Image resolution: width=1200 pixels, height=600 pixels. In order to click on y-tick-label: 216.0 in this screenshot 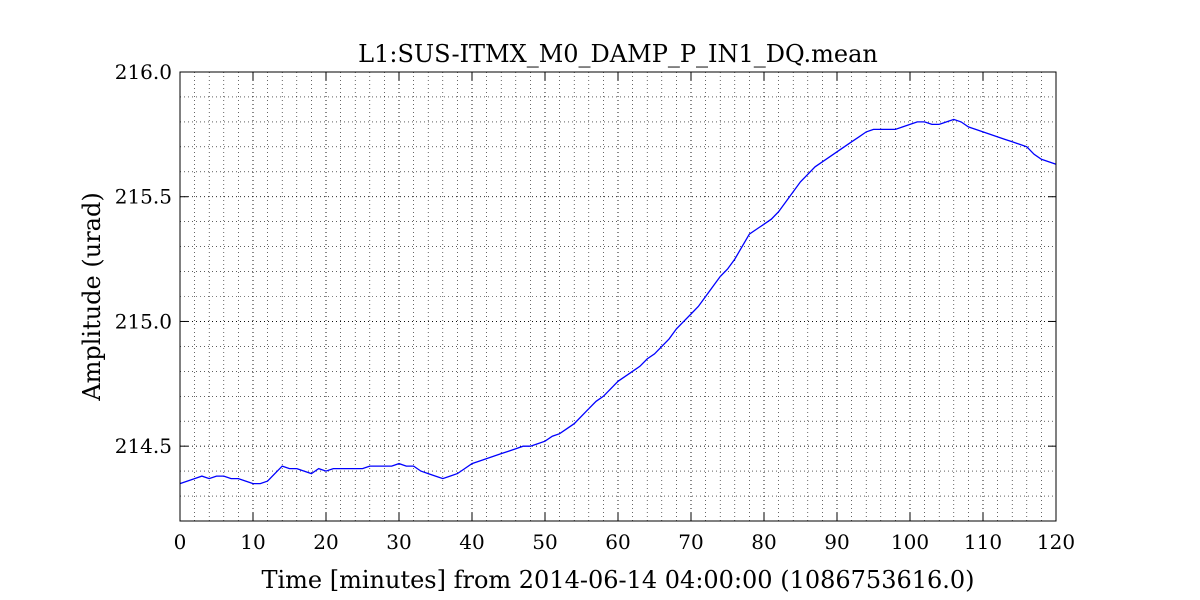, I will do `click(143, 72)`.